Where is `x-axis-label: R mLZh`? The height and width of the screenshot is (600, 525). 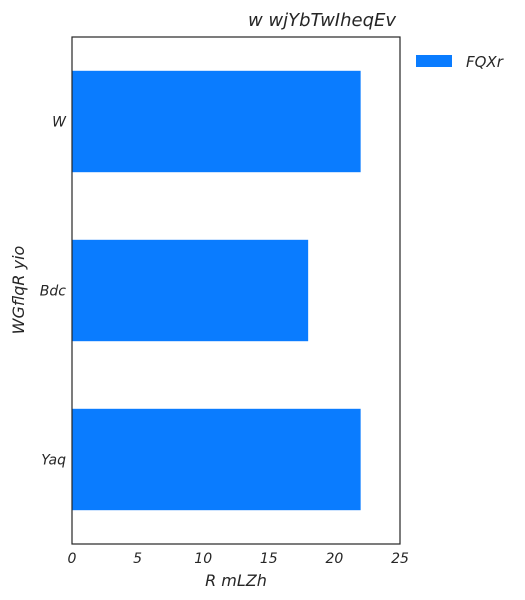 x-axis-label: R mLZh is located at coordinates (236, 580).